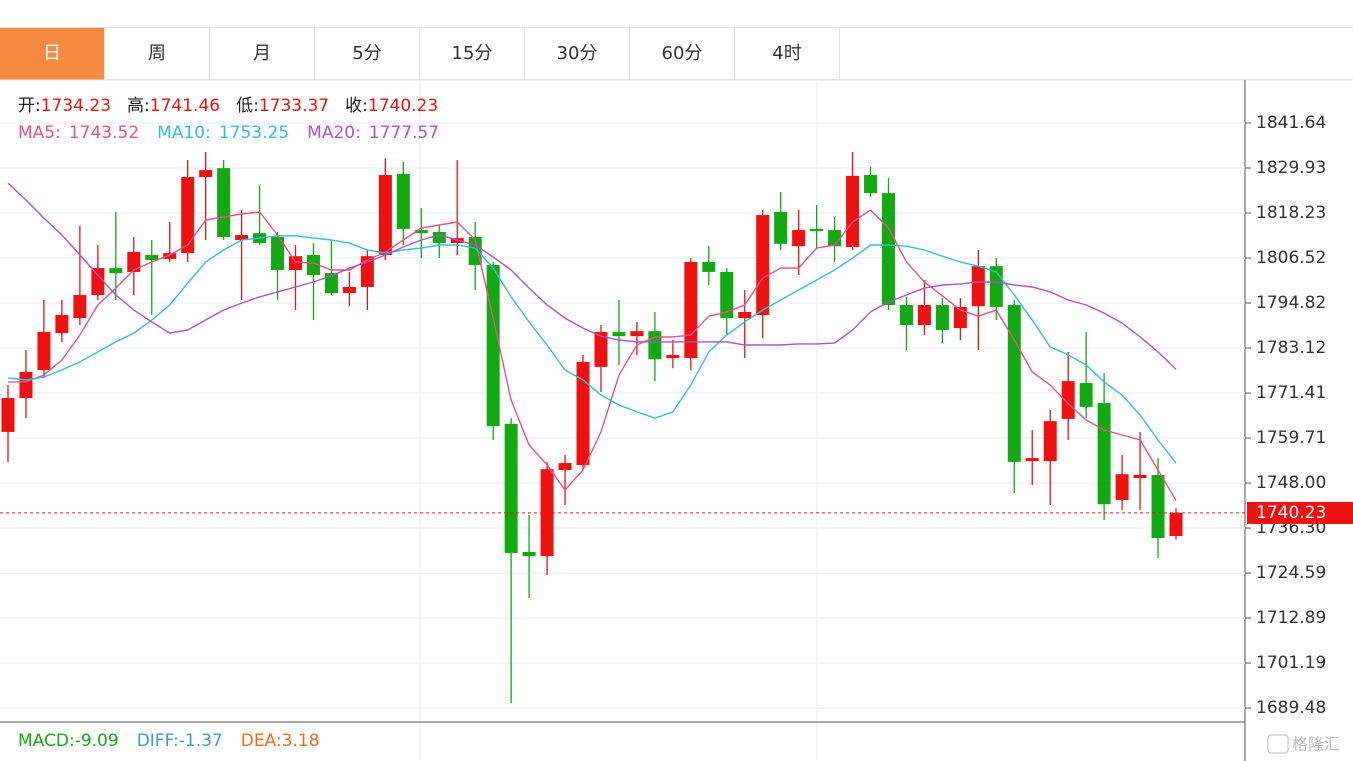 This screenshot has width=1353, height=761. I want to click on macd-value: -1.37, so click(201, 741).